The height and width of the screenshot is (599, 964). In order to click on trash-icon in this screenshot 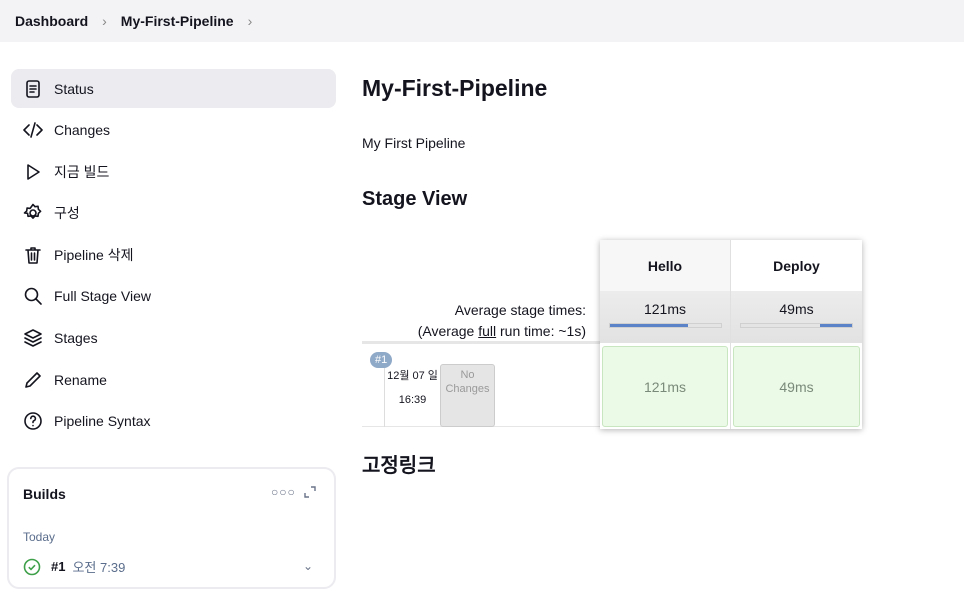, I will do `click(33, 255)`.